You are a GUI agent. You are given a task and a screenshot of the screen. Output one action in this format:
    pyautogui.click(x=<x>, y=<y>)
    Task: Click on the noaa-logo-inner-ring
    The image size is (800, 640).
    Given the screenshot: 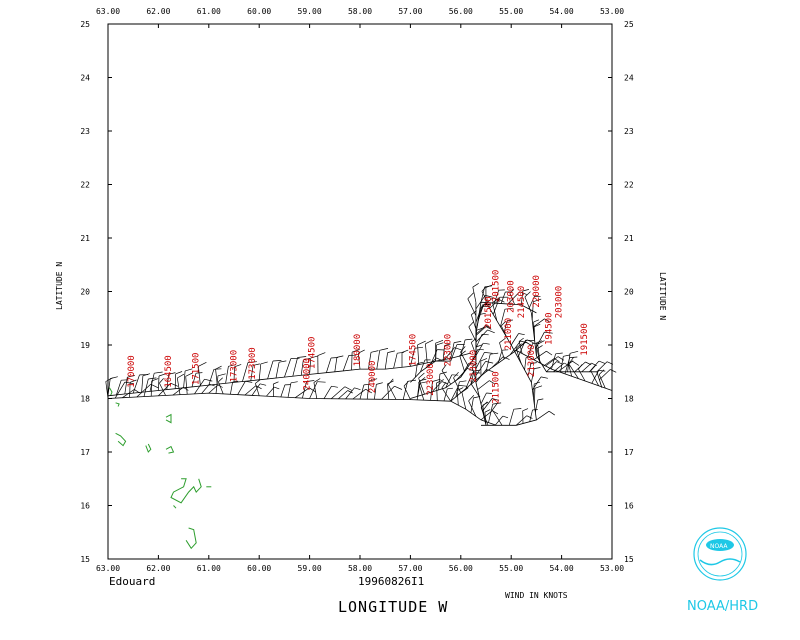 What is the action you would take?
    pyautogui.click(x=720, y=554)
    